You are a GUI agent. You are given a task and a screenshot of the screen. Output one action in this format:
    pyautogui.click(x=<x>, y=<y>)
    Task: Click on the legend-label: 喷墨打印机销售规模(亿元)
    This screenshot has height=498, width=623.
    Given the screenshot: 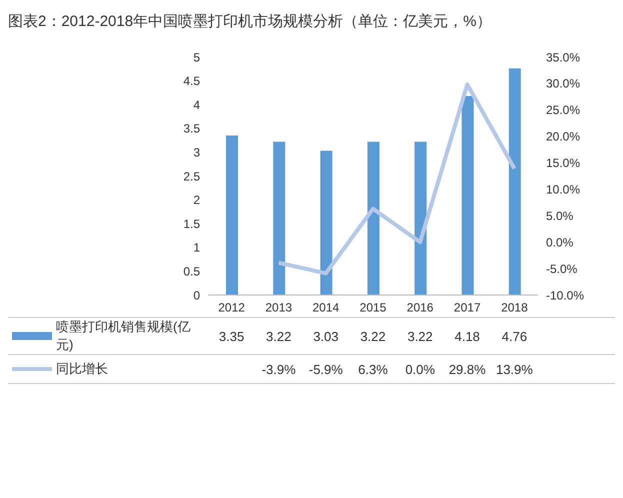 What is the action you would take?
    pyautogui.click(x=124, y=336)
    